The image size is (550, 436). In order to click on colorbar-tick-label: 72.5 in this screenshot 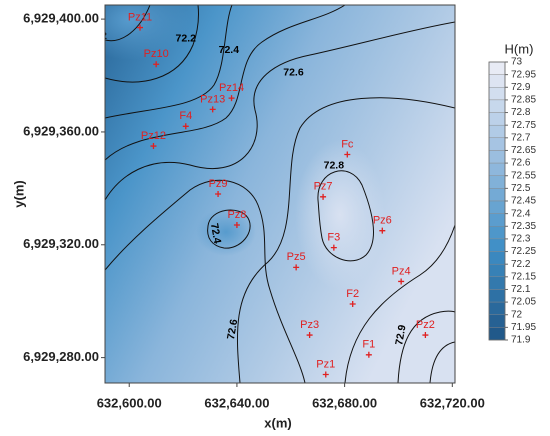, I will do `click(521, 188)`.